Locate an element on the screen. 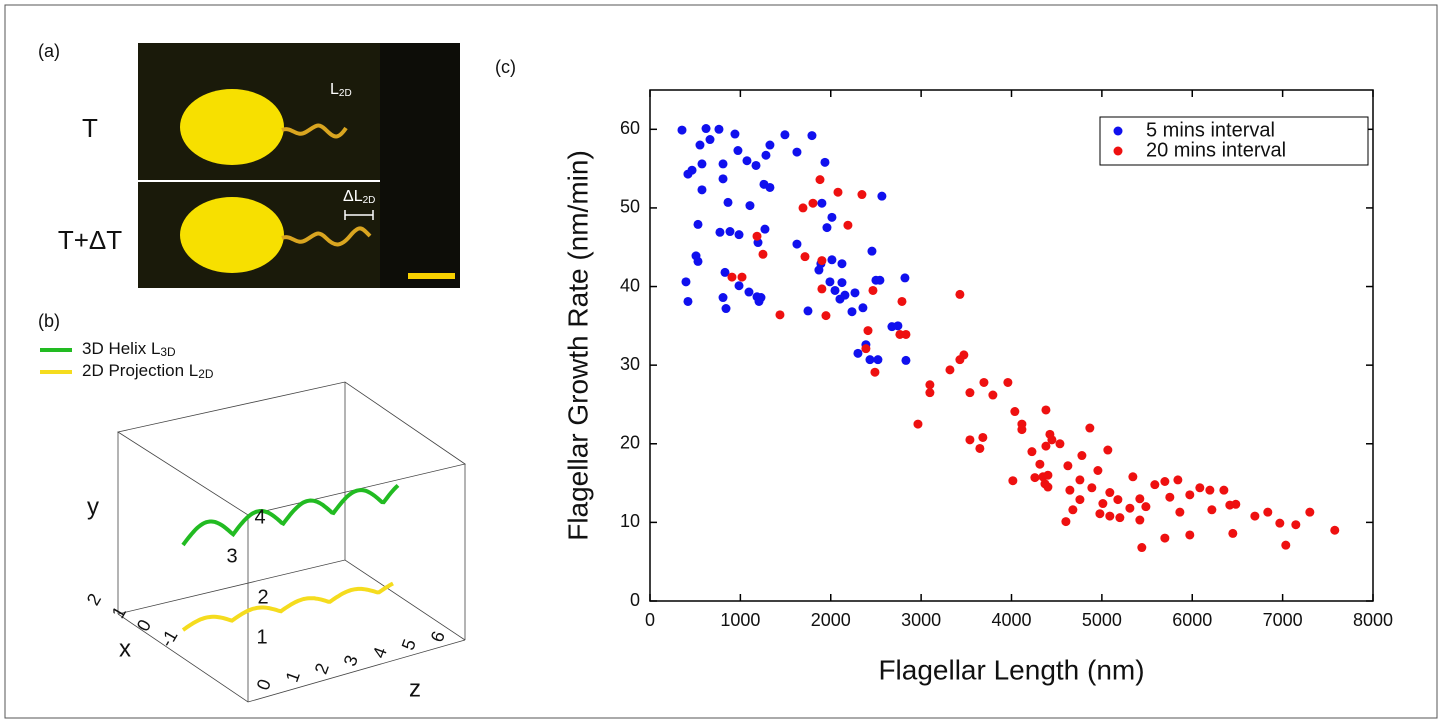 The image size is (1444, 725). row-label: T is located at coordinates (90, 128).